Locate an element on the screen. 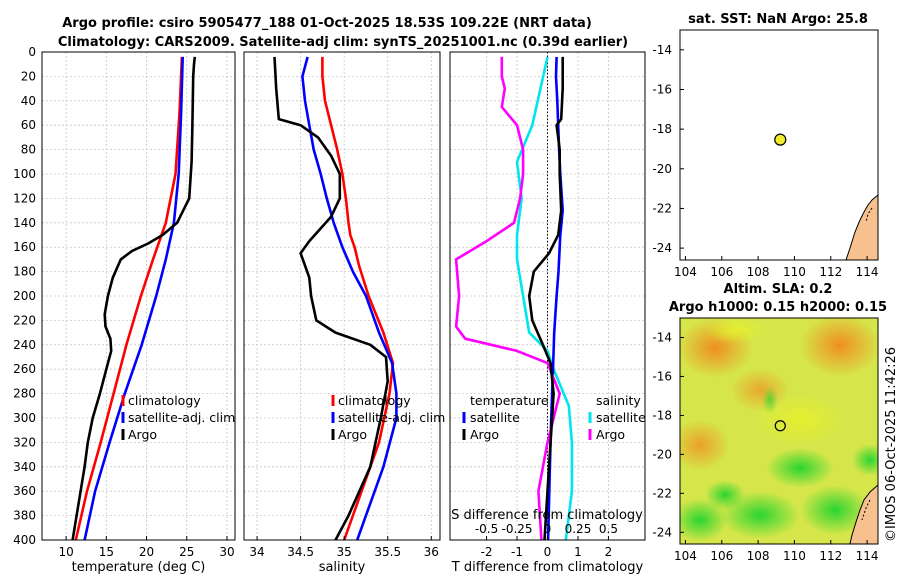 This screenshot has height=580, width=900. sla-map-title-line1: Altim. SLA: 0.2 is located at coordinates (778, 289).